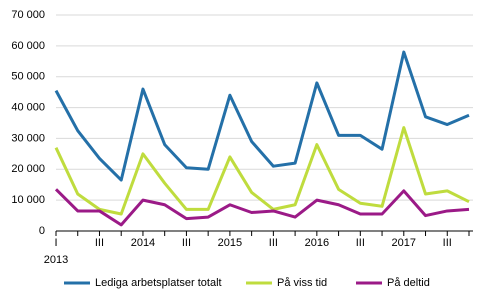 This screenshot has height=303, width=491. What do you see at coordinates (158, 283) in the screenshot?
I see `legend-label: Lediga arbetsplatser totalt` at bounding box center [158, 283].